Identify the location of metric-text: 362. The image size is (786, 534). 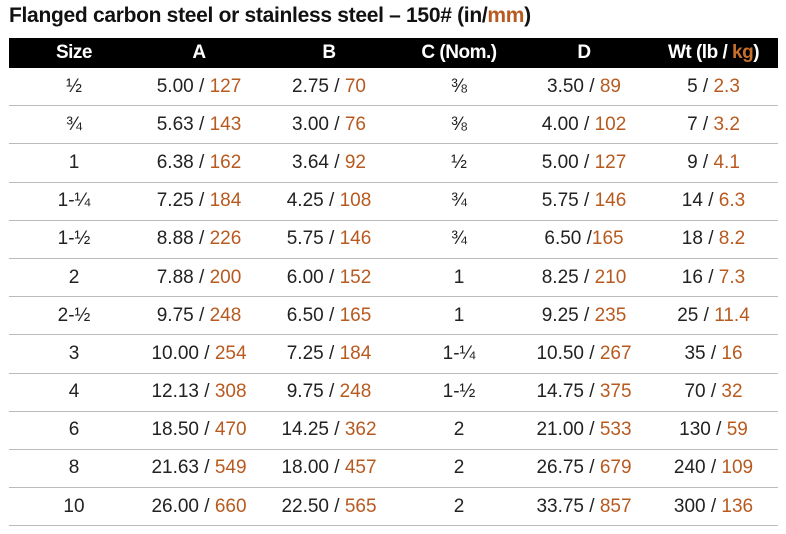
(360, 430).